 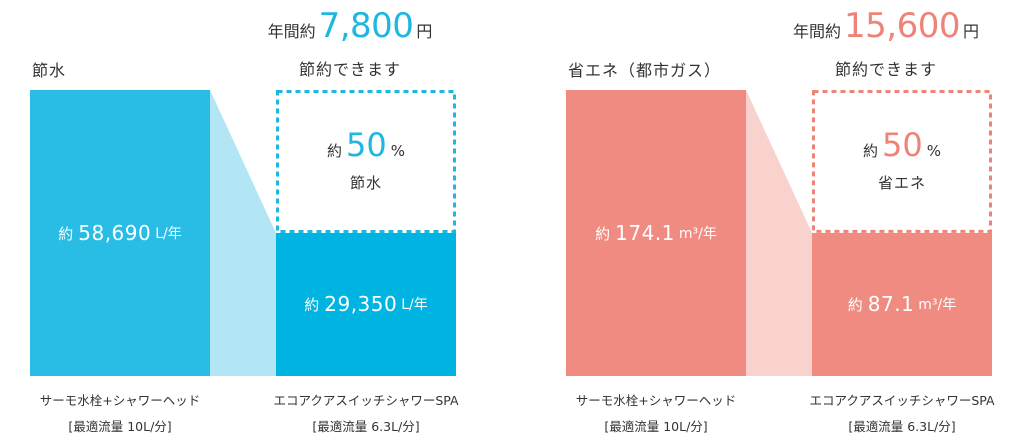 I want to click on reduction-label: 節水, so click(x=365, y=183).